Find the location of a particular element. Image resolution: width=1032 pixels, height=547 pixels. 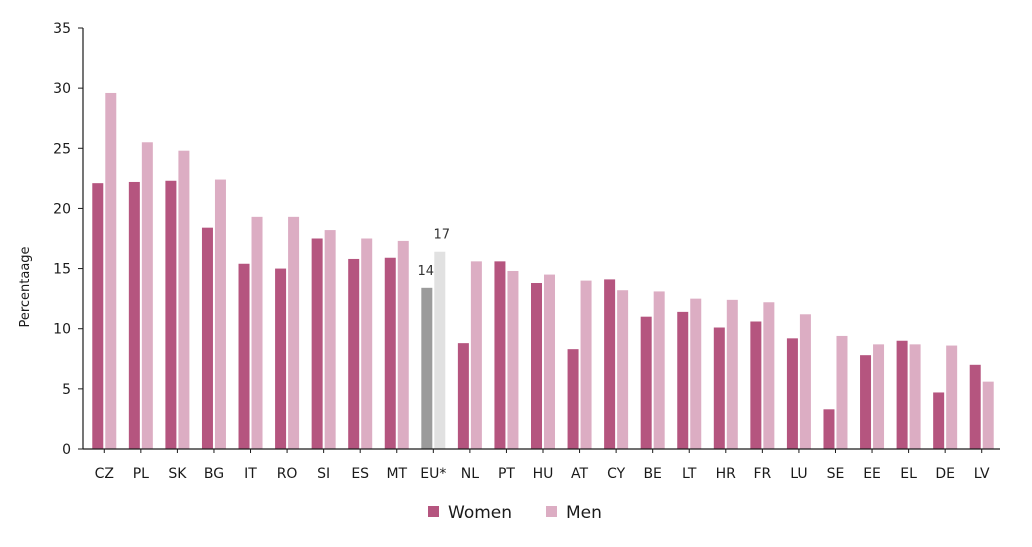

y-tick-label: 30 is located at coordinates (62, 89).